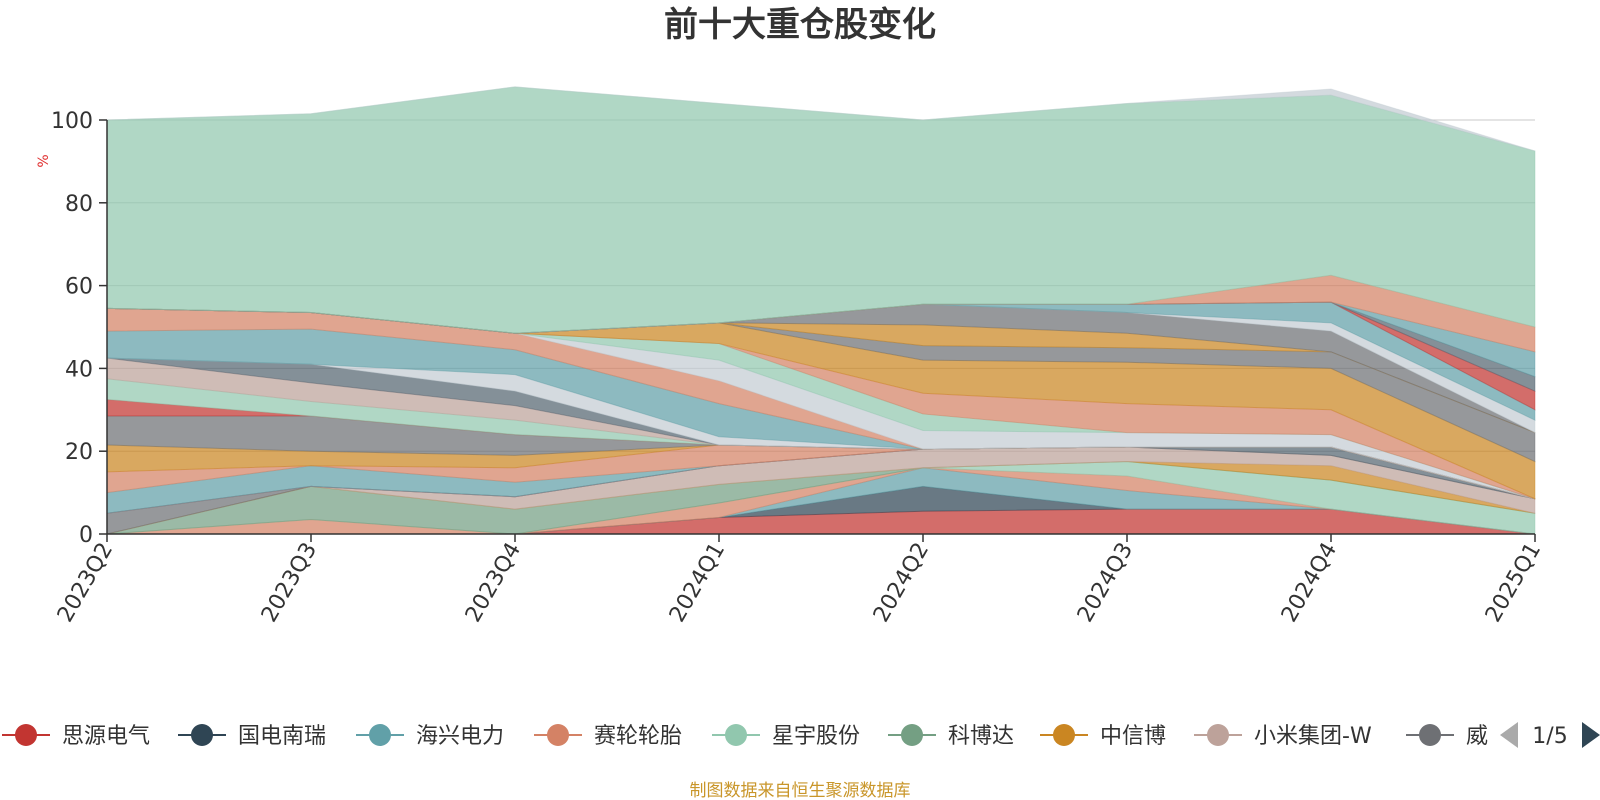  What do you see at coordinates (44, 160) in the screenshot?
I see `y-axis-unit-label: %` at bounding box center [44, 160].